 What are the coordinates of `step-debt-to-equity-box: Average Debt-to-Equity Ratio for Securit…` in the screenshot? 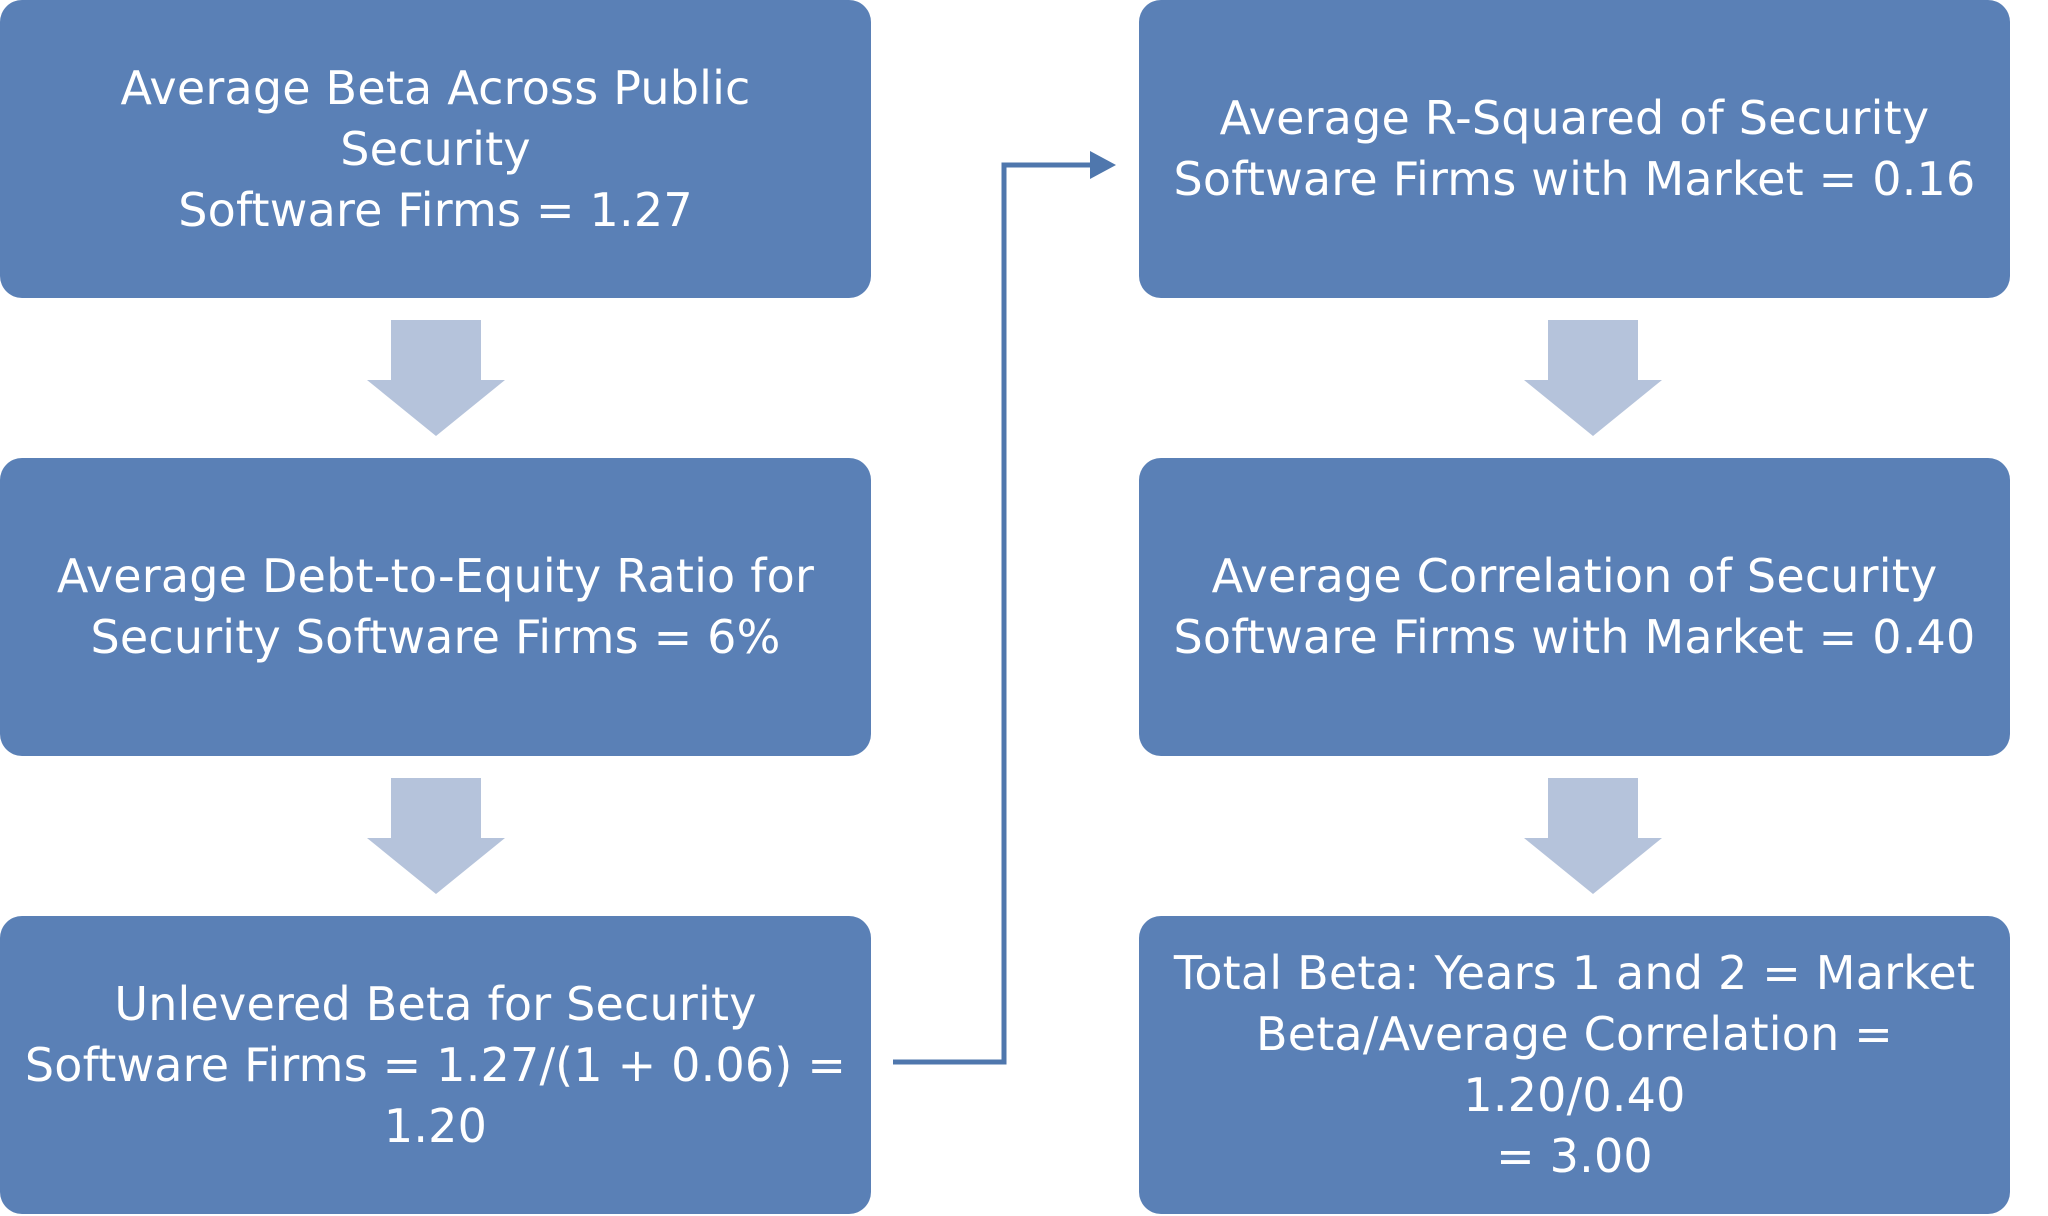 It's located at (435, 607).